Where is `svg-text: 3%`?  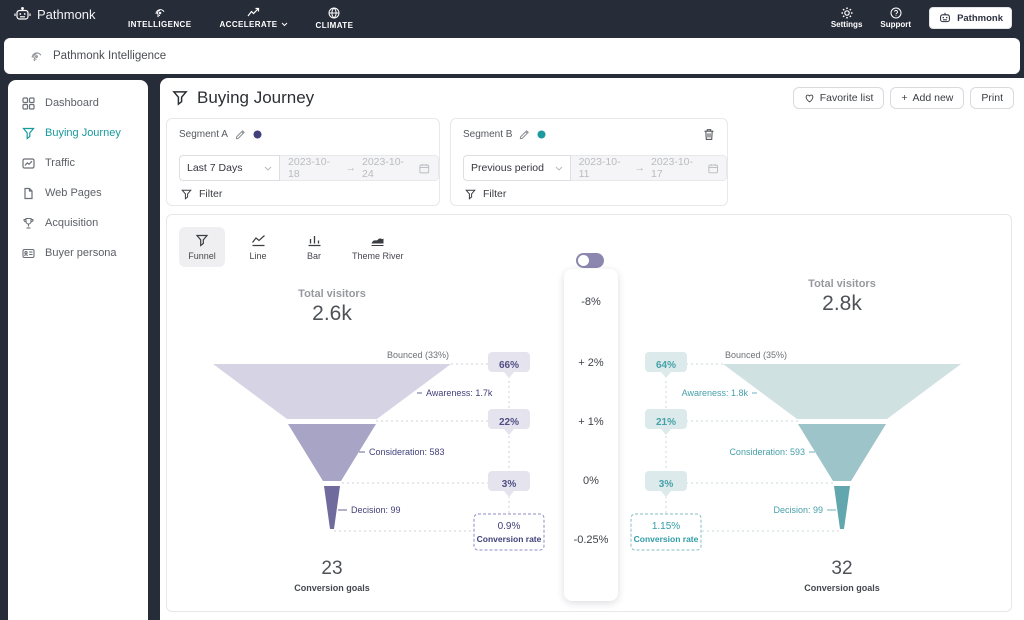
svg-text: 3% is located at coordinates (509, 484).